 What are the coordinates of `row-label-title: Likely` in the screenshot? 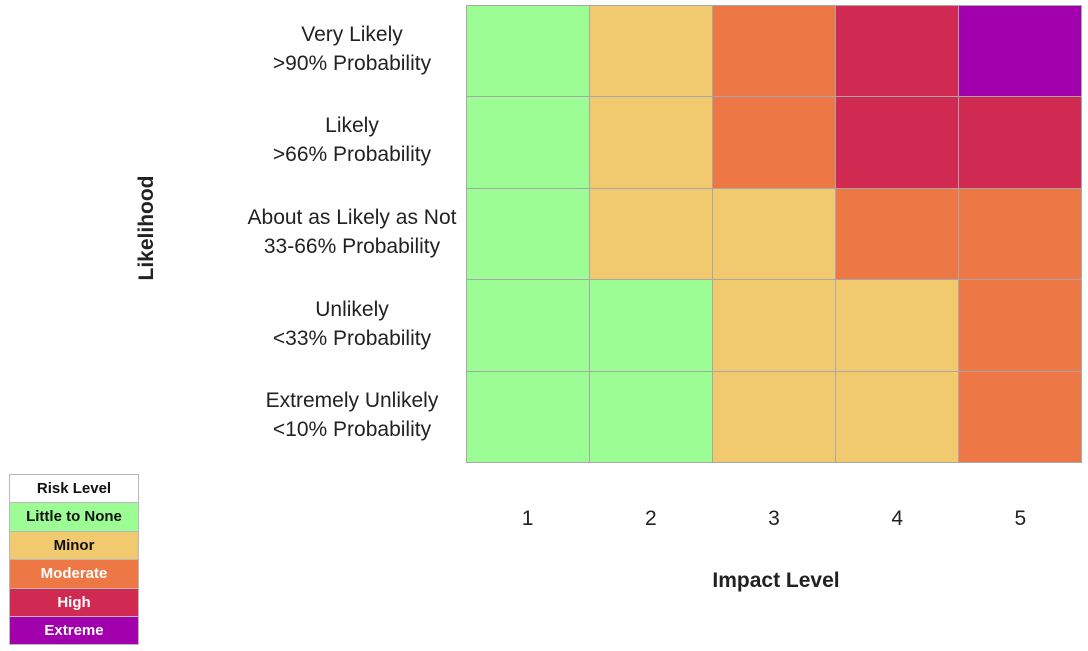 It's located at (352, 126).